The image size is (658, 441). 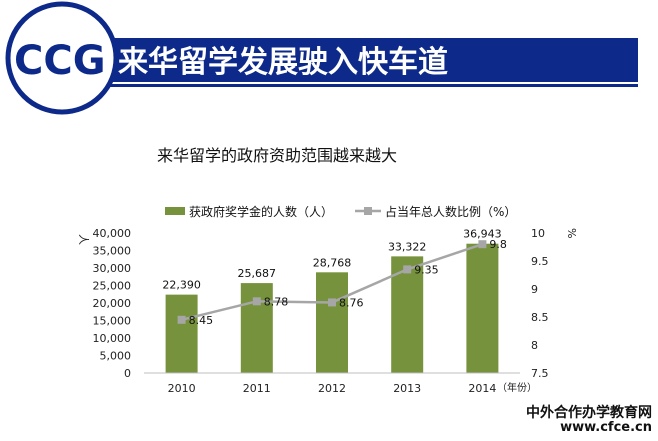 I want to click on y2-axis-unit-label: %, so click(x=571, y=233).